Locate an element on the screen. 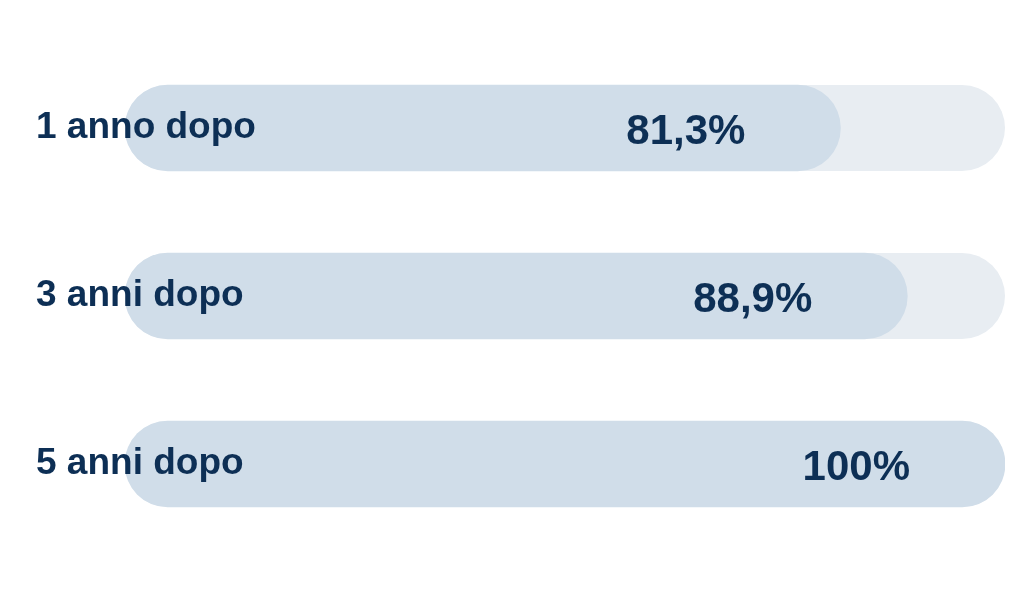 This screenshot has width=1024, height=600. y-tick-label: 1 anno dopo is located at coordinates (146, 126).